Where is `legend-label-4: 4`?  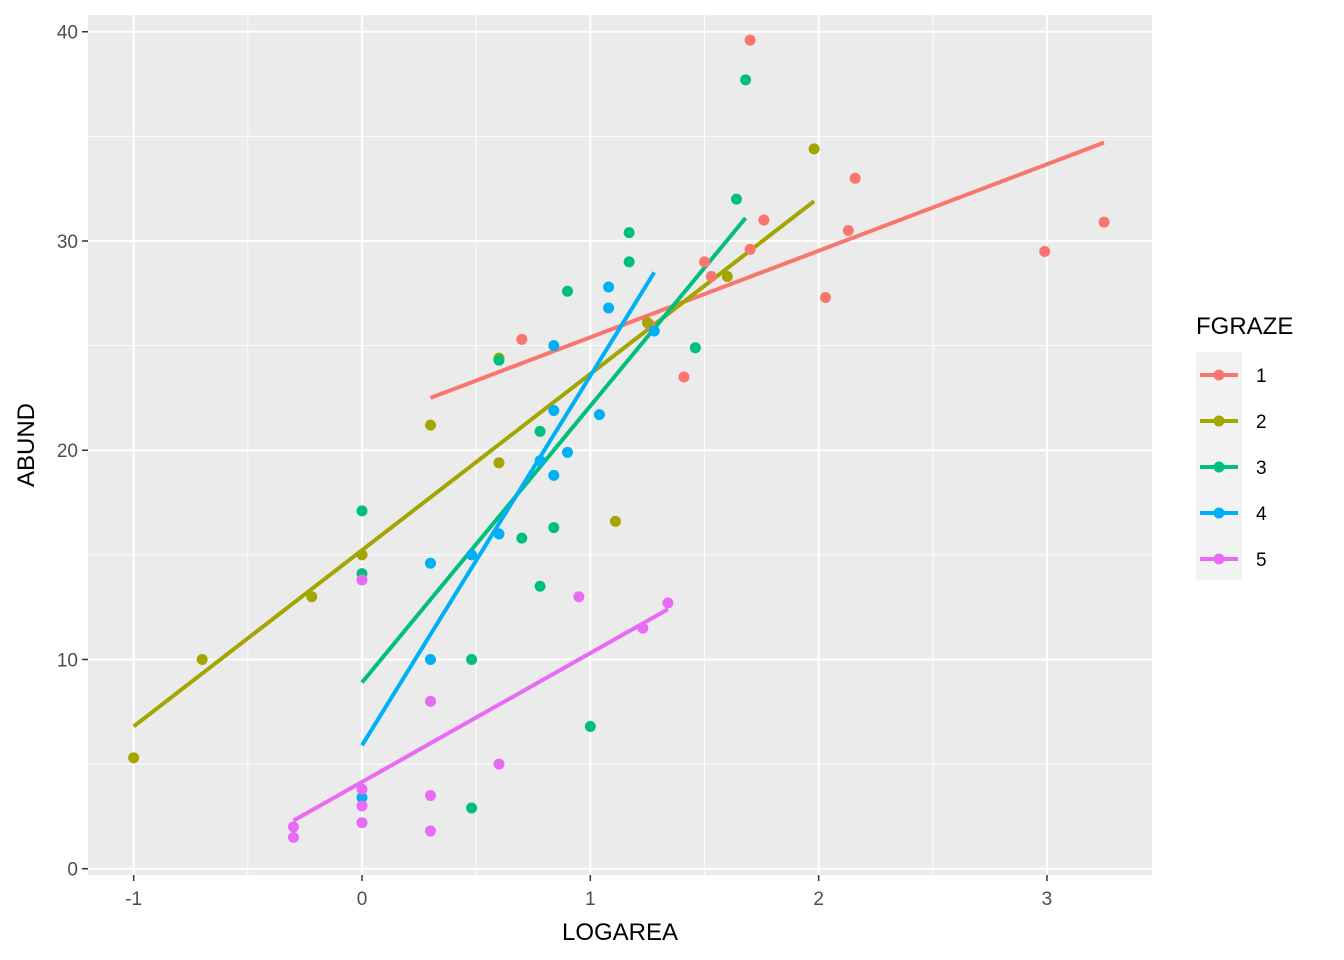
legend-label-4: 4 is located at coordinates (1261, 514).